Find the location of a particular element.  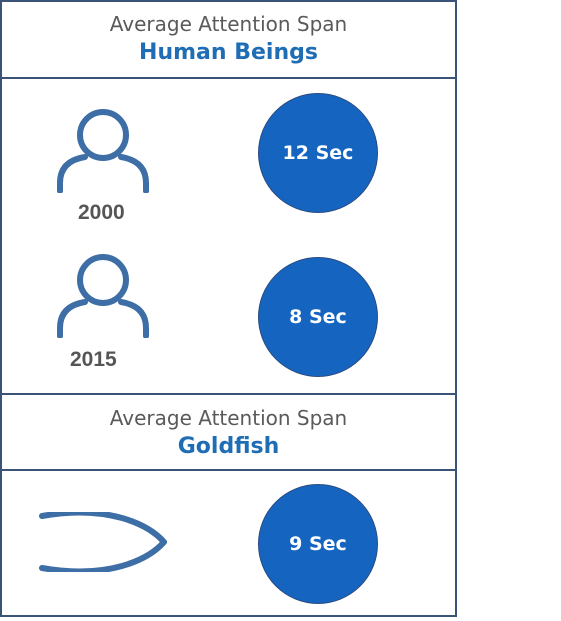

divider-lower is located at coordinates (228, 470).